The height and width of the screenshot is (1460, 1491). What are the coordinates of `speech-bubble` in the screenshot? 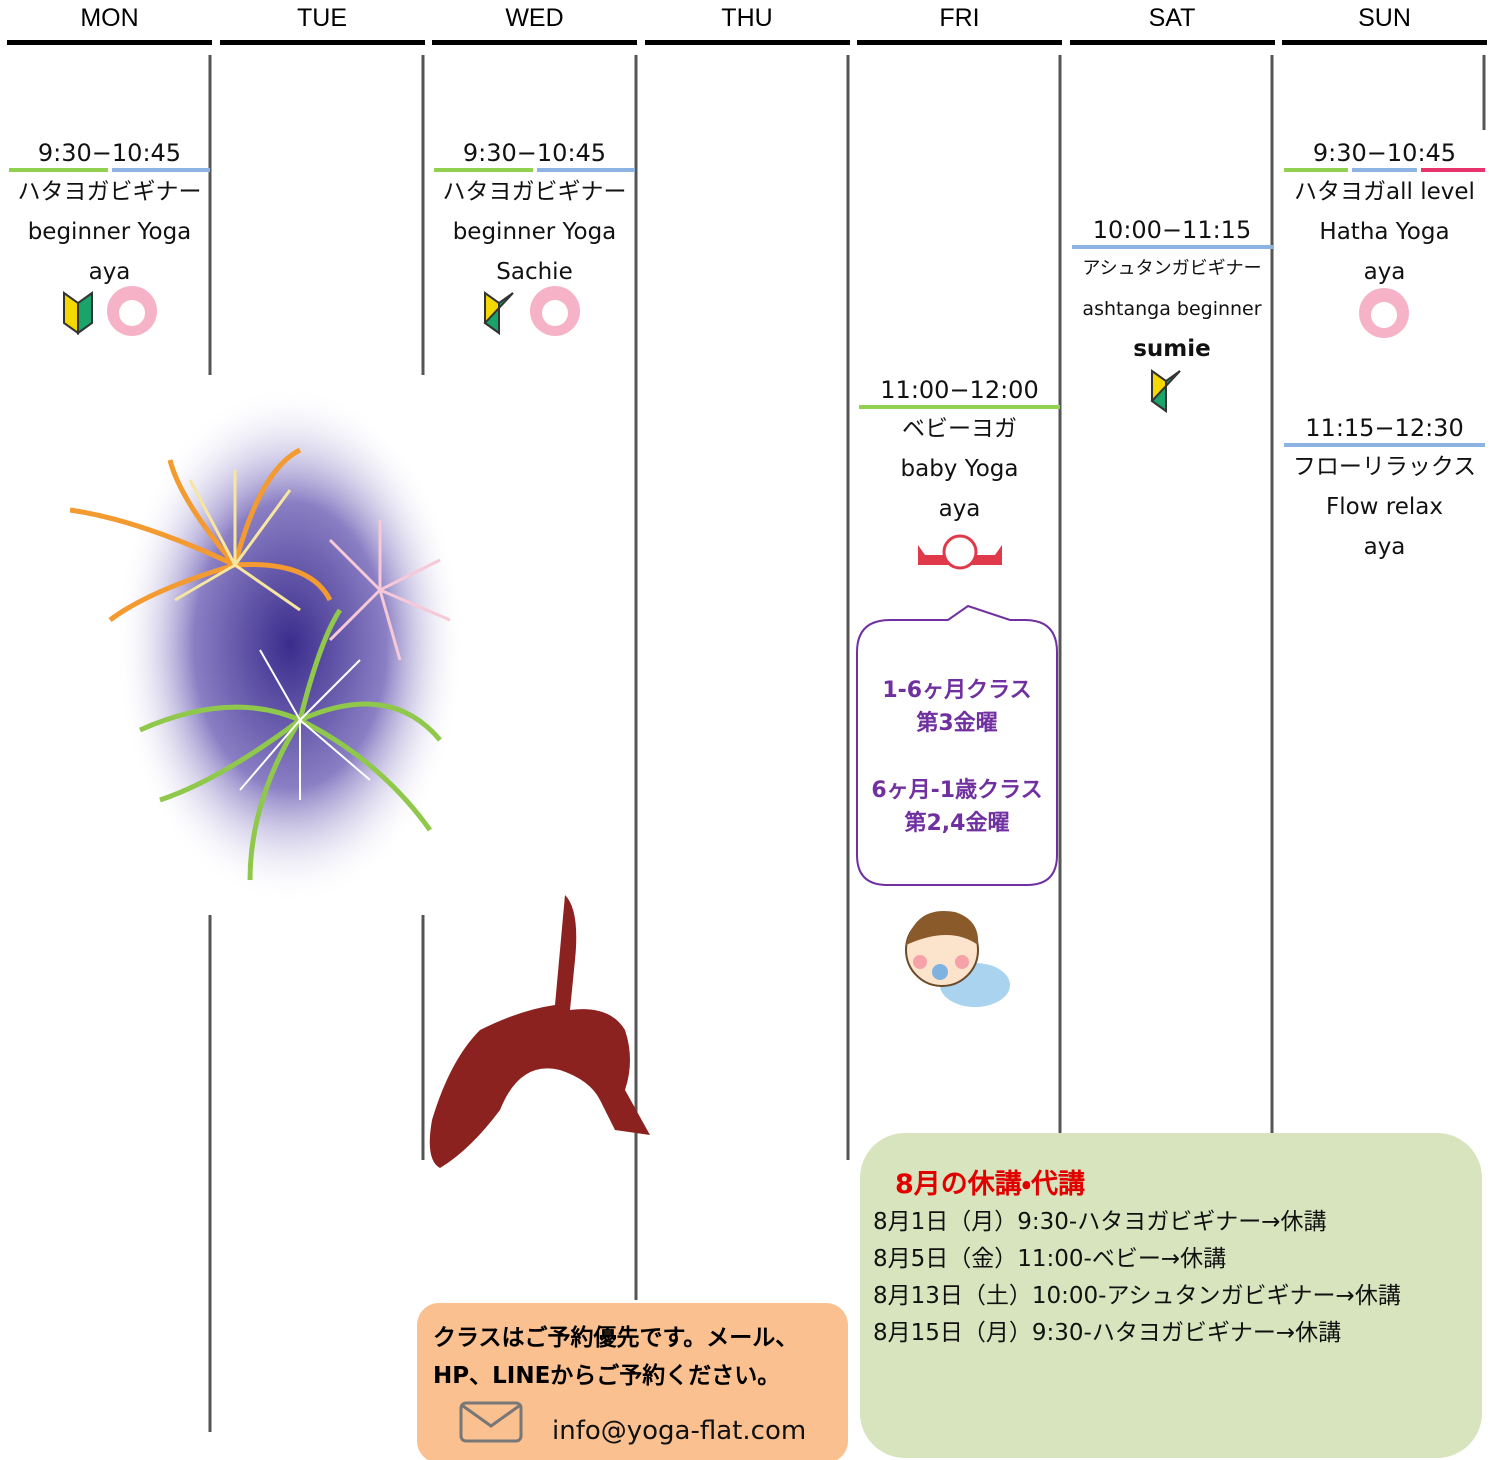 It's located at (957, 745).